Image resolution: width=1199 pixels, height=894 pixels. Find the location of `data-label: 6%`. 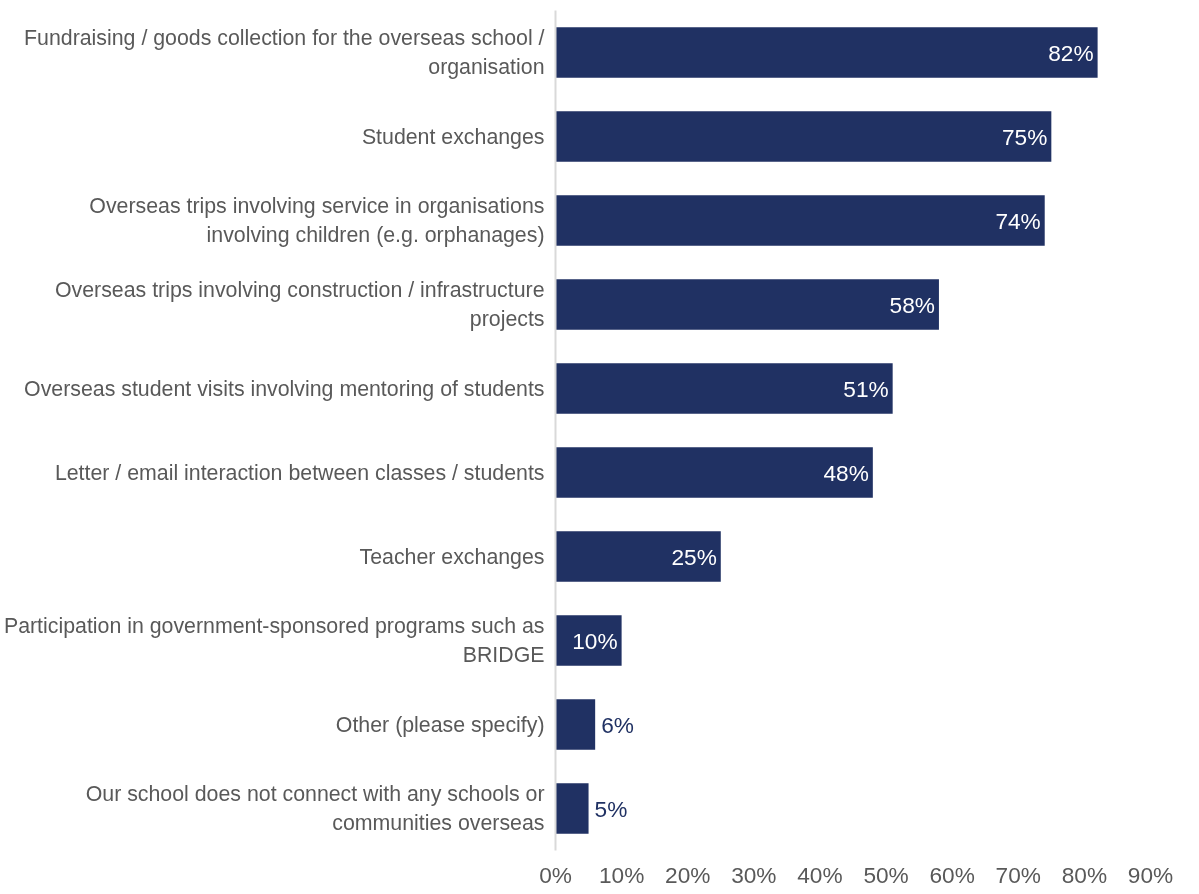

data-label: 6% is located at coordinates (617, 724).